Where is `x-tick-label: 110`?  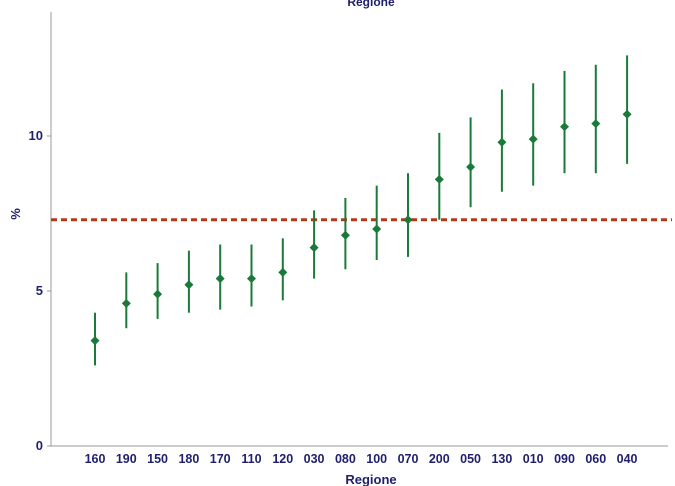 x-tick-label: 110 is located at coordinates (251, 459).